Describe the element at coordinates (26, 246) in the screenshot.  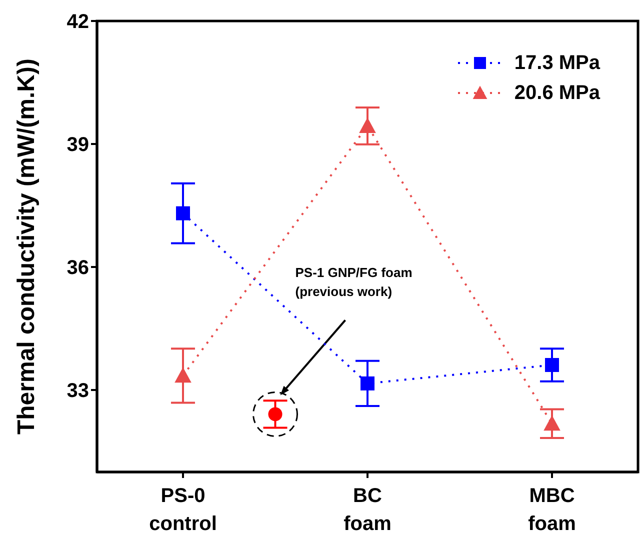
I see `y-axis-title: Thermal conductivity (mW/(m.K))` at that location.